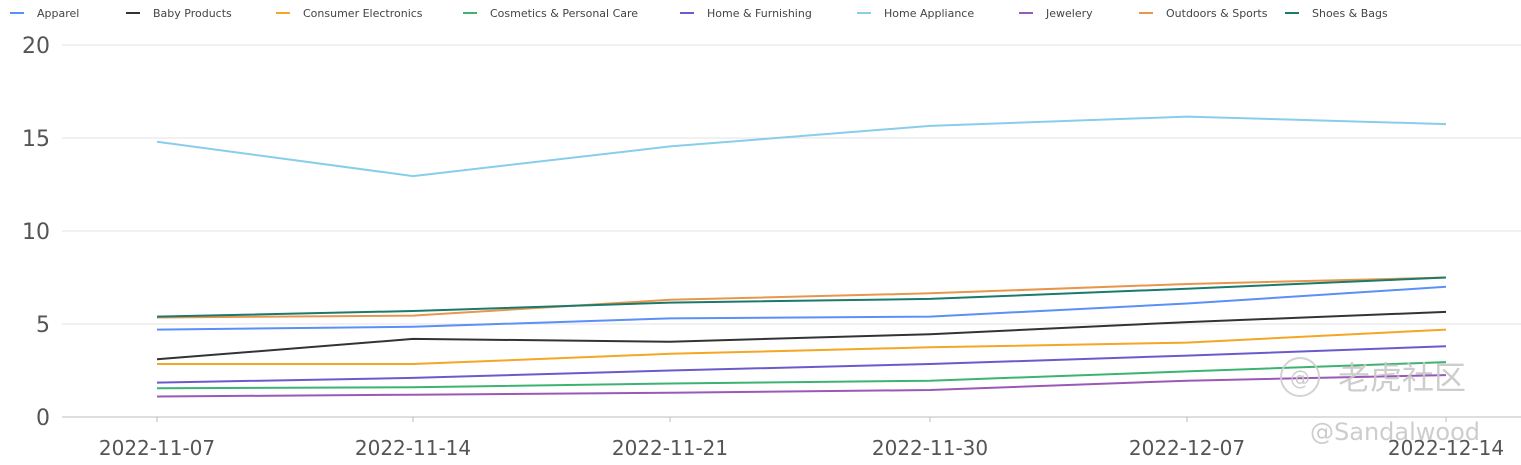 This screenshot has width=1521, height=465. Describe the element at coordinates (413, 448) in the screenshot. I see `x-tick-label: 2022-11-14` at that location.